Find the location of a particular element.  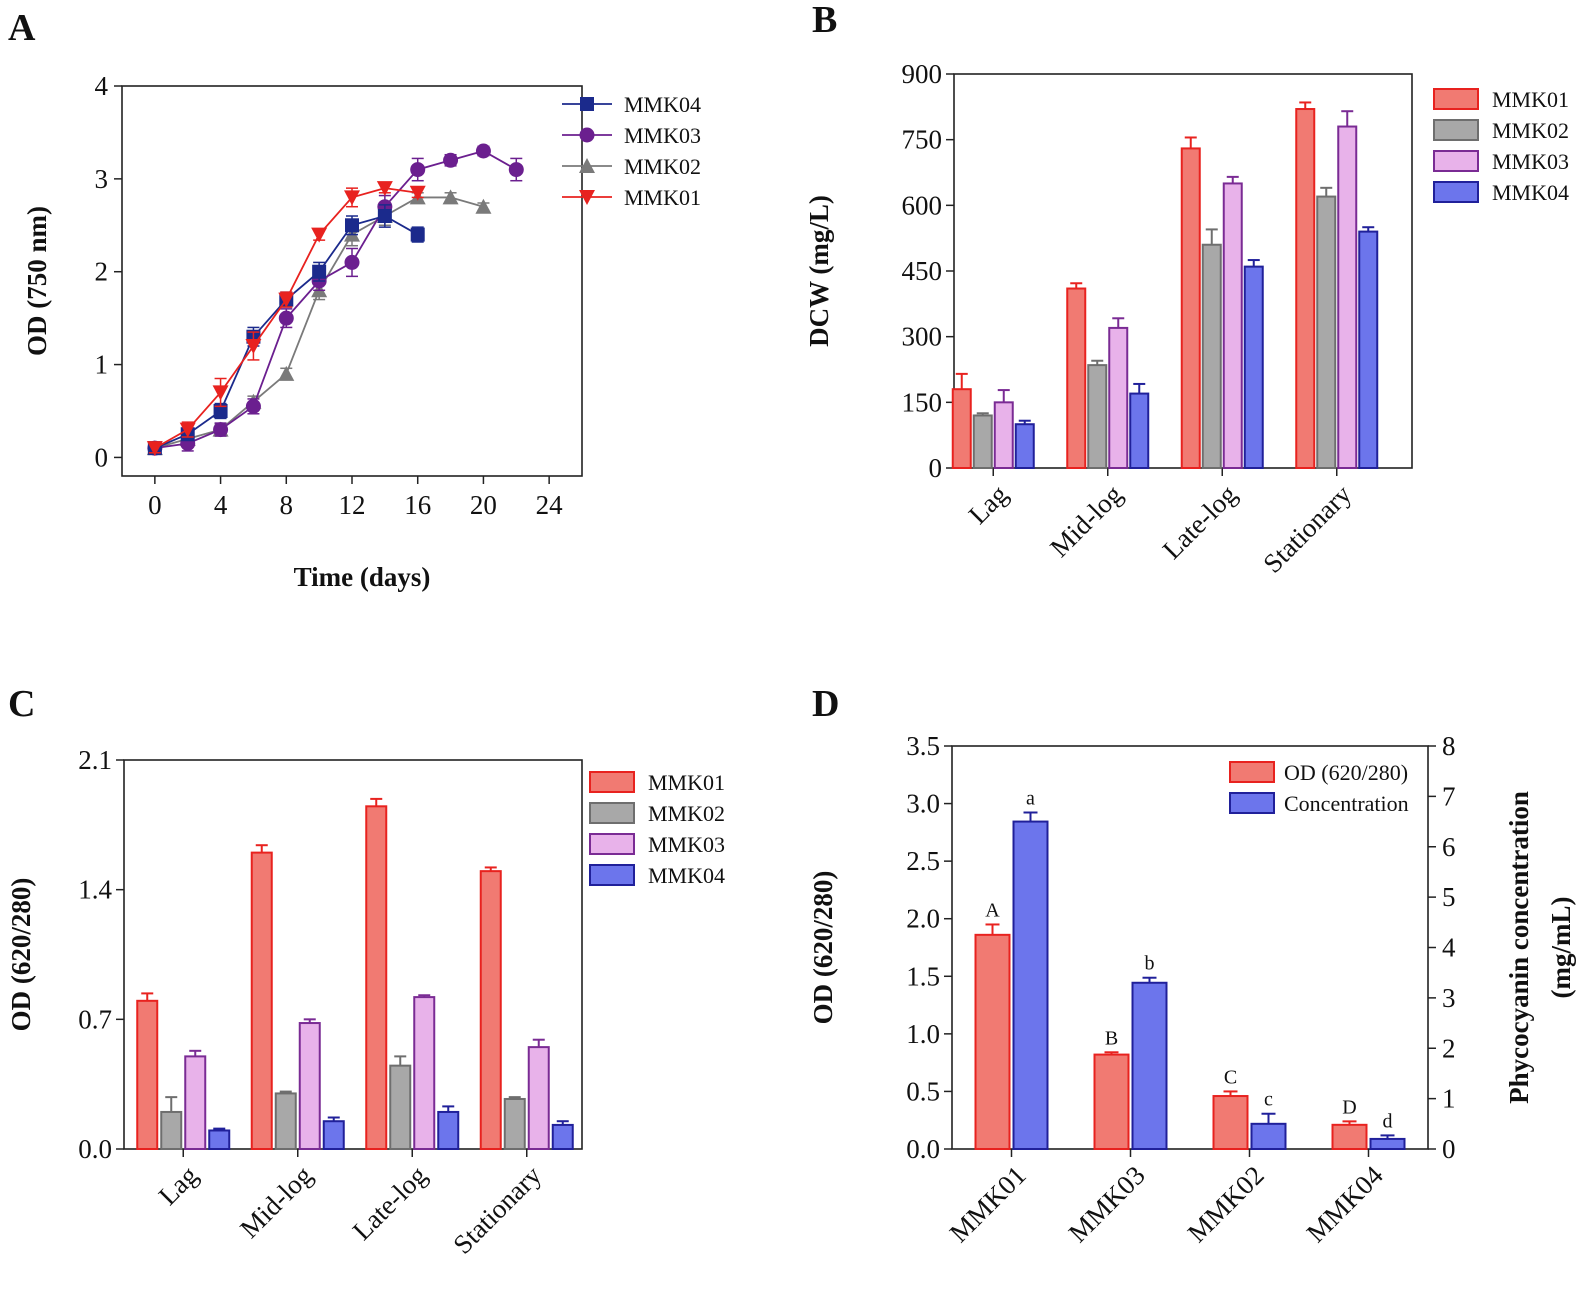

panel-label-d-text: D is located at coordinates (825, 704).